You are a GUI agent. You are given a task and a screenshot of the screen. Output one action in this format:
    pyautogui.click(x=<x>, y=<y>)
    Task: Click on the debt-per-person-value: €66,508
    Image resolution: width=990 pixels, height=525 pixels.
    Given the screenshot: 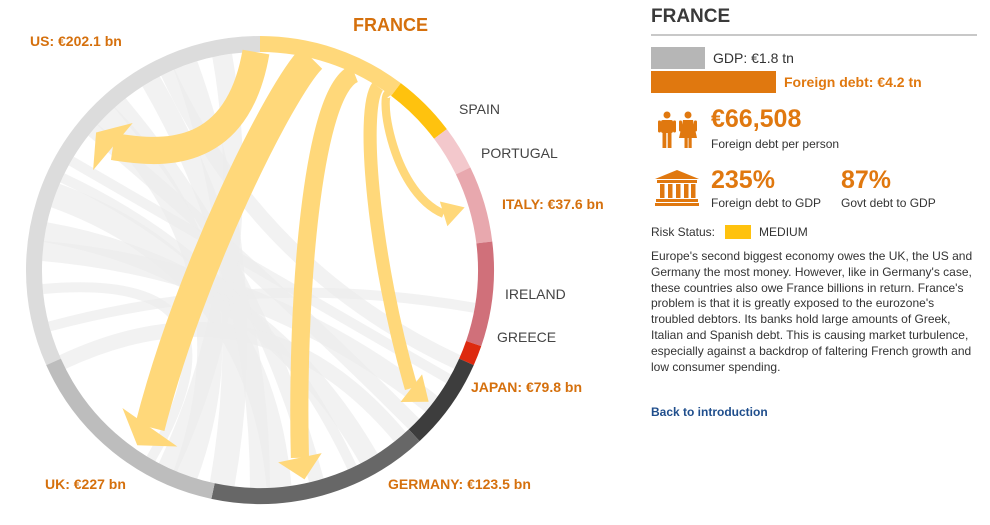 What is the action you would take?
    pyautogui.click(x=756, y=119)
    